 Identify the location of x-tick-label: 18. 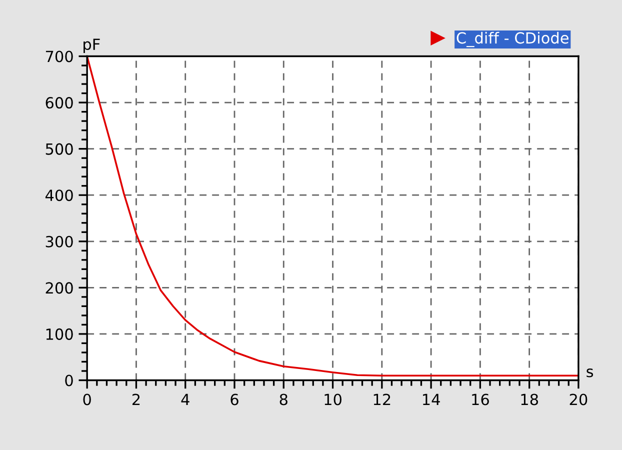
(529, 400).